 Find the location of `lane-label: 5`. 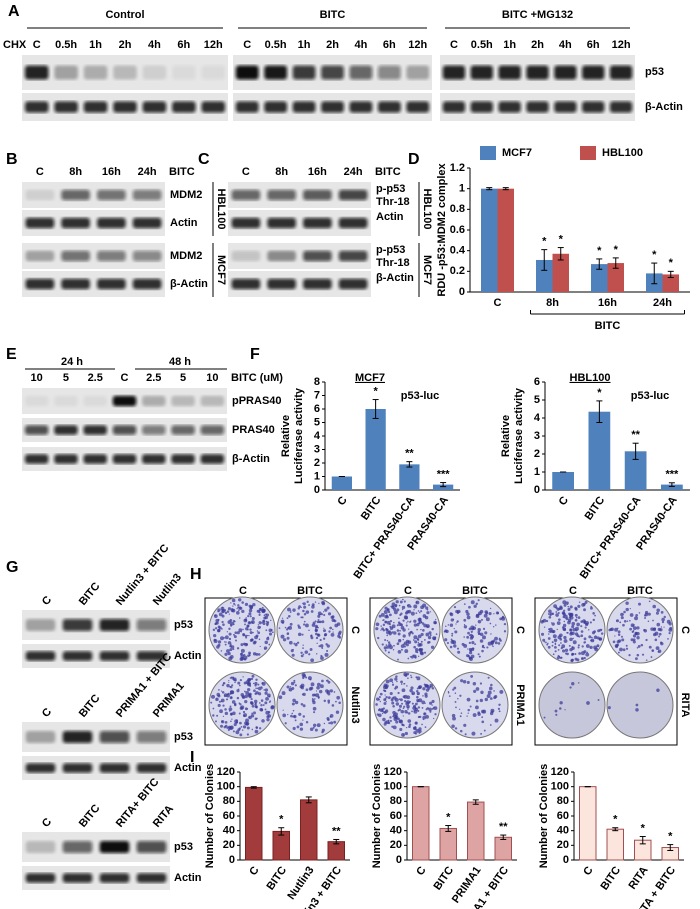

lane-label: 5 is located at coordinates (183, 378).